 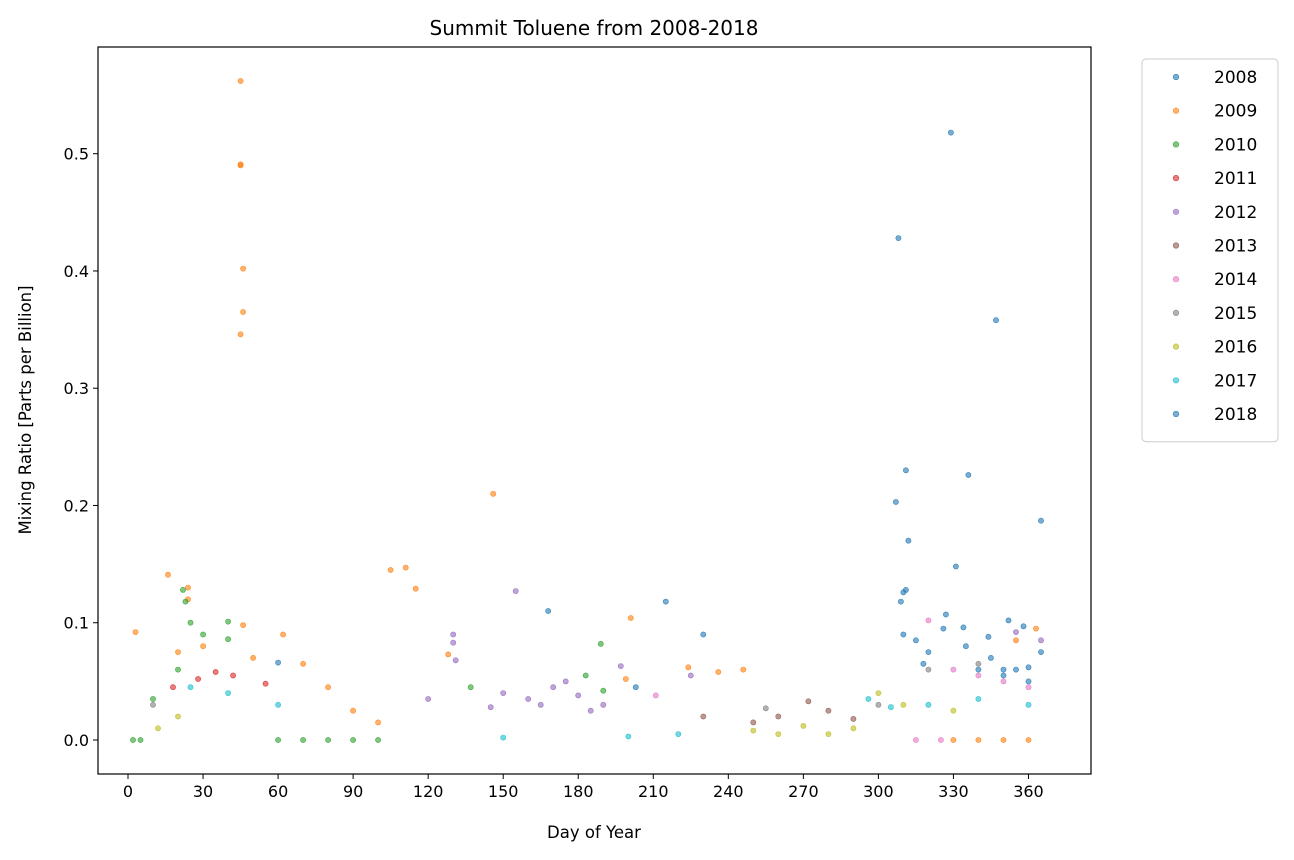 What do you see at coordinates (1235, 179) in the screenshot?
I see `legend-label-2011: 2011` at bounding box center [1235, 179].